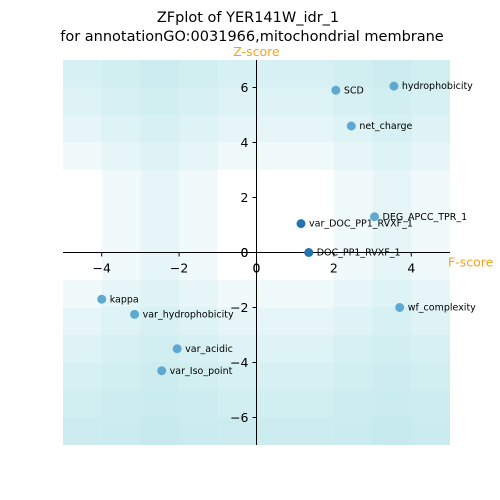  I want to click on y-axis-label: Z-score, so click(256, 51).